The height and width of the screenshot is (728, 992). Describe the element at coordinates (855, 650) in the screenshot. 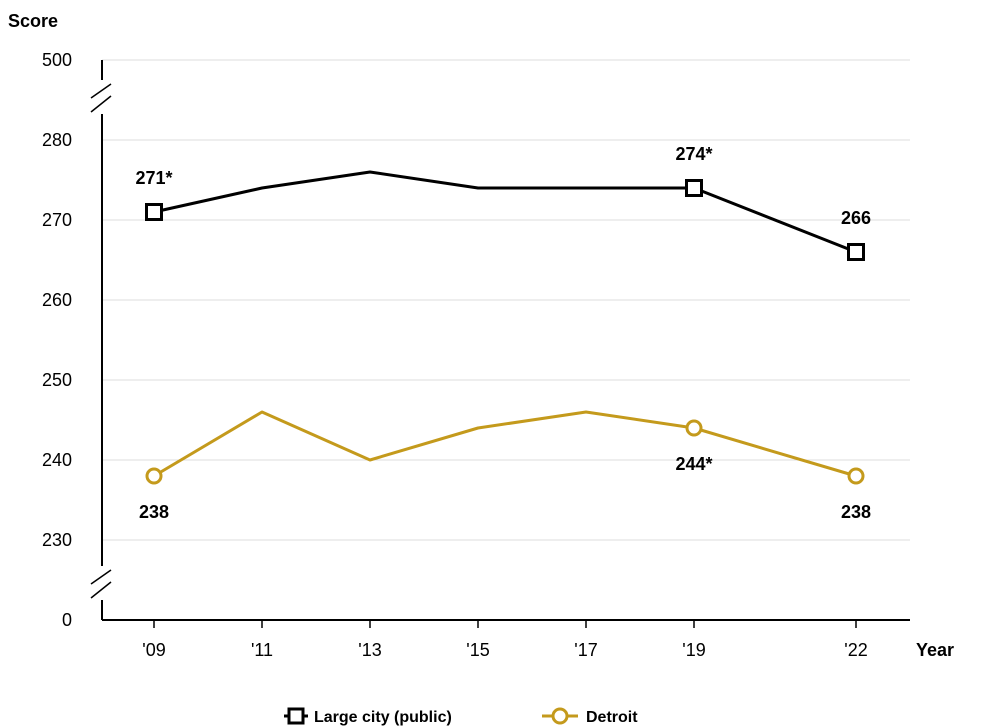

I see `x-tick-label: '22` at that location.